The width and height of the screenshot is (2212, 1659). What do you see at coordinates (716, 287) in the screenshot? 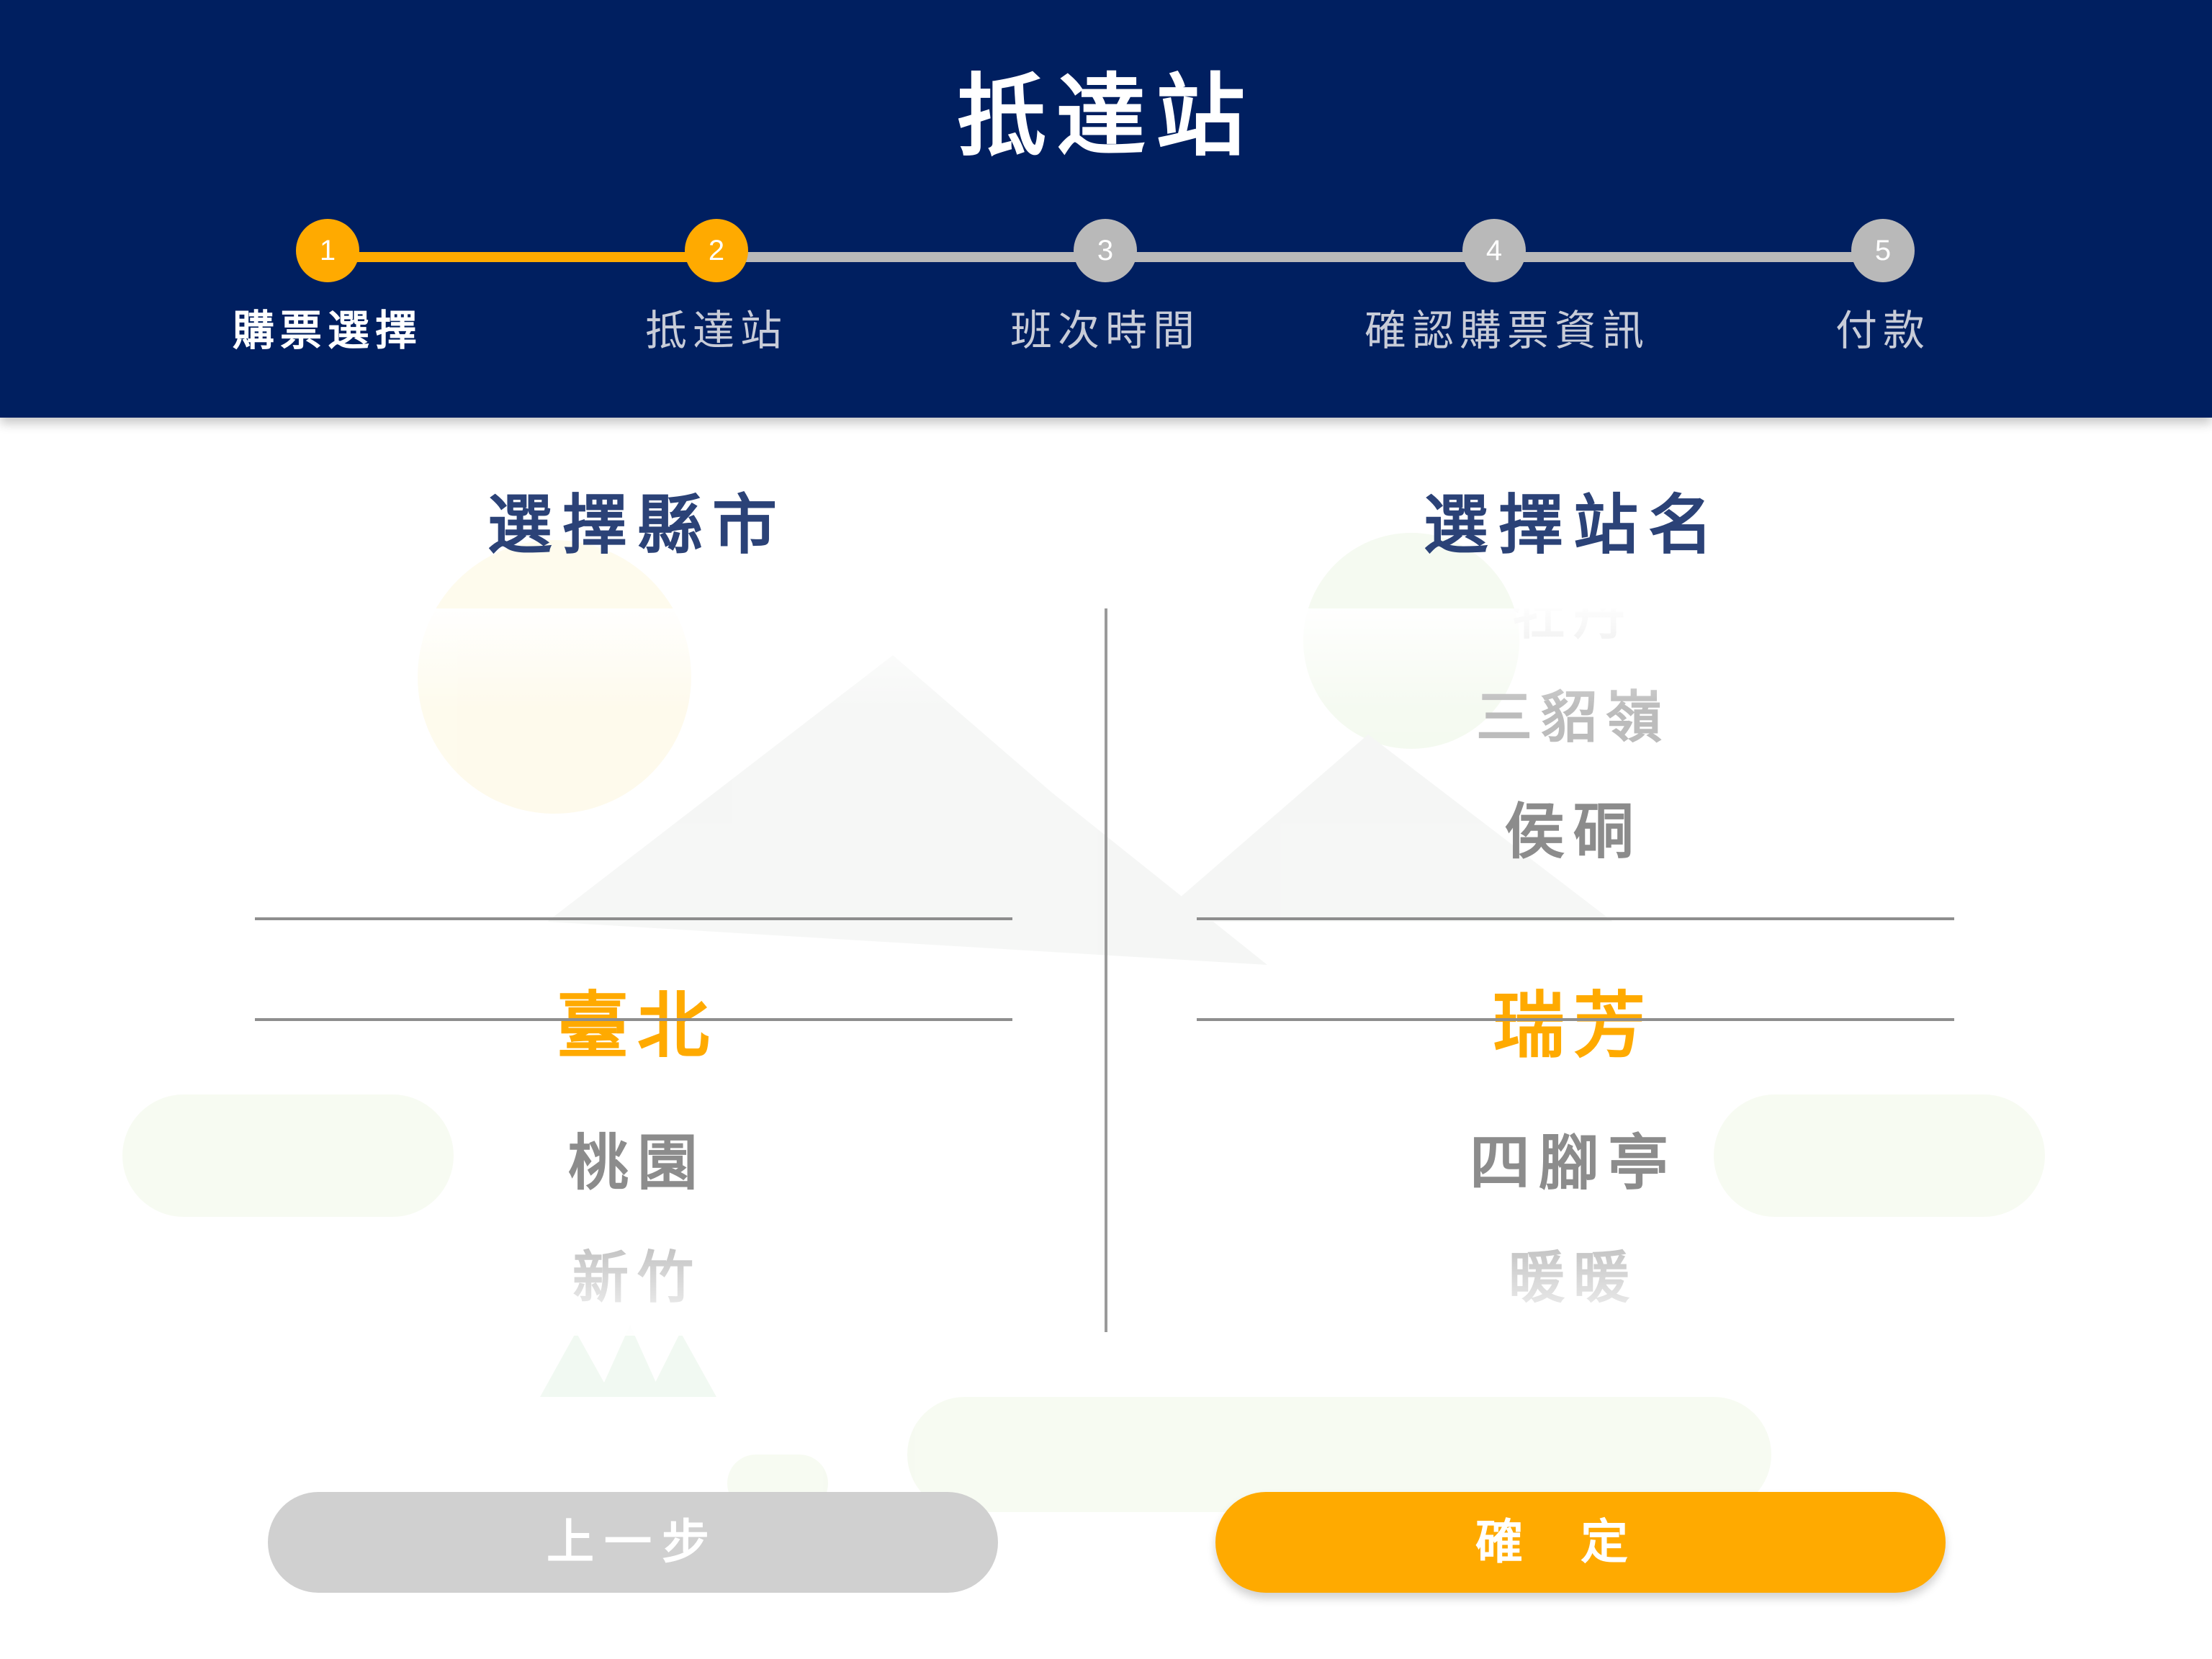
I see `step-2: 2 抵達站` at bounding box center [716, 287].